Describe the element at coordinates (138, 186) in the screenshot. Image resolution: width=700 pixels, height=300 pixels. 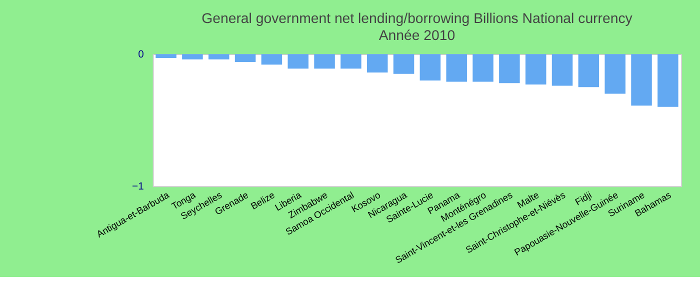
I see `y-tick-label: −1` at that location.